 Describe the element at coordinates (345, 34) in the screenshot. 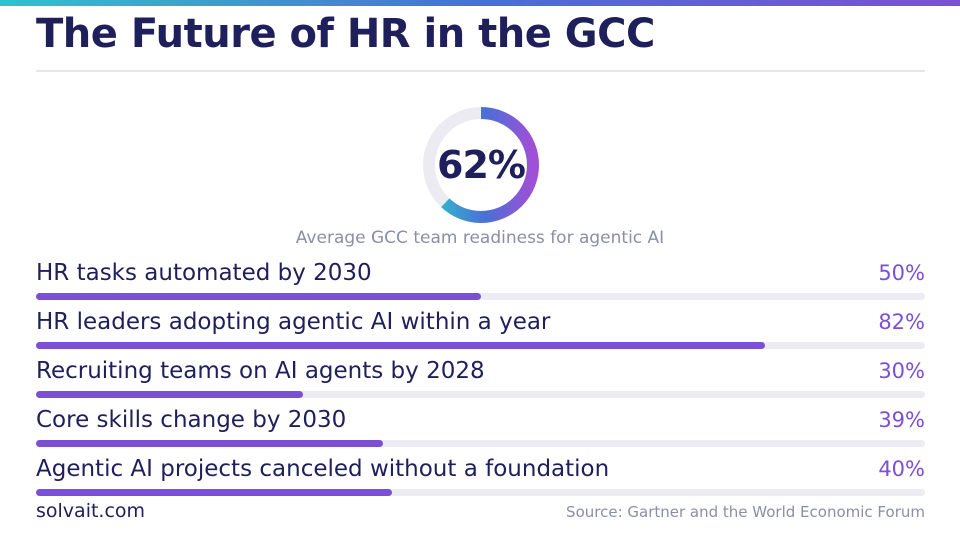

I see `page-title: The Future of HR in the GCC` at that location.